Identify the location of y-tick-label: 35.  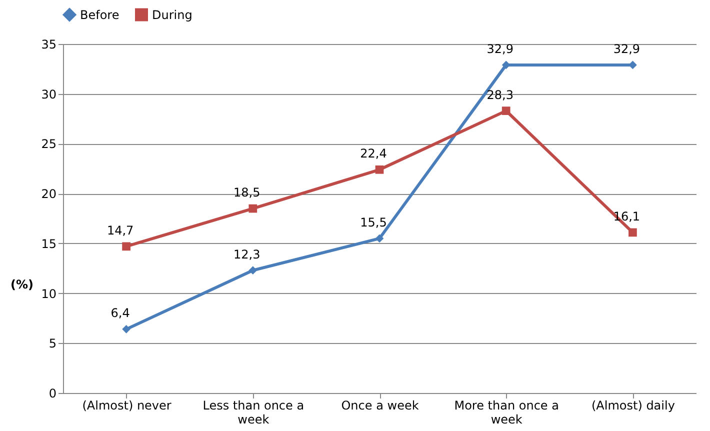
(48, 45).